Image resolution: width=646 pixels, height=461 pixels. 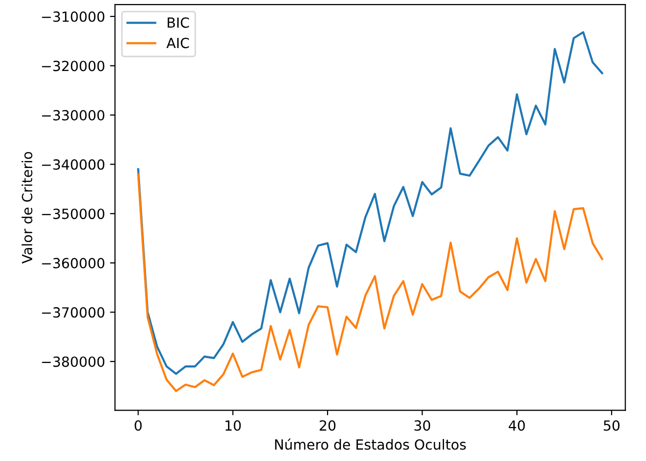 I want to click on y-tick-label: −320000, so click(x=73, y=66).